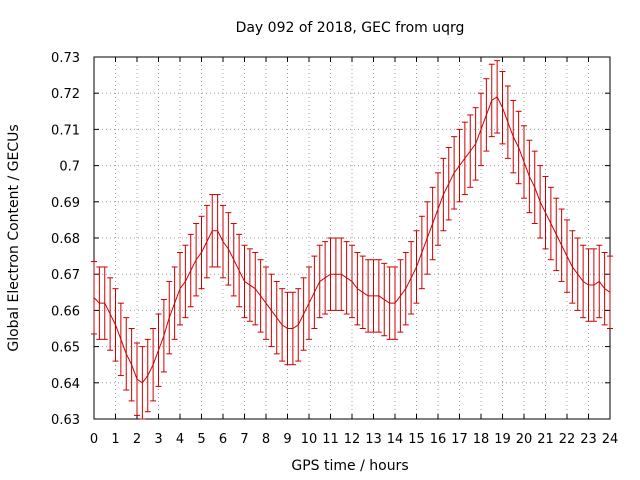 The width and height of the screenshot is (640, 480). Describe the element at coordinates (65, 130) in the screenshot. I see `y-tick-label: 0.71` at that location.